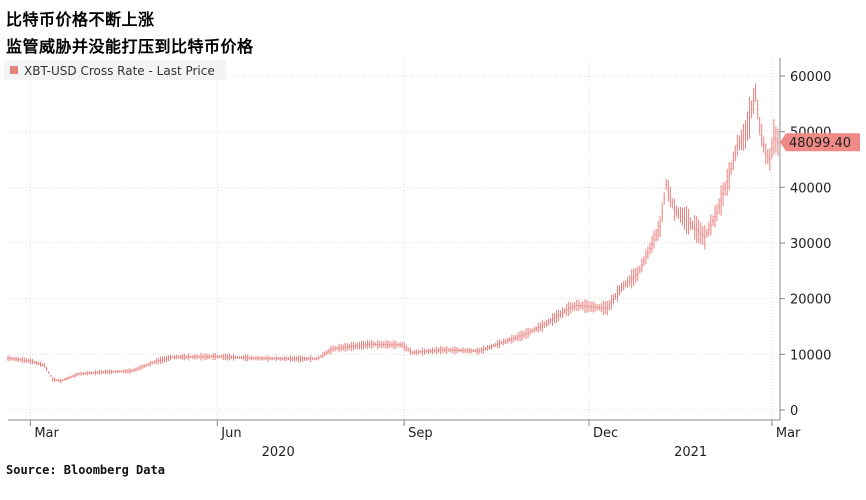 The image size is (866, 500). What do you see at coordinates (14, 70) in the screenshot?
I see `legend-swatch` at bounding box center [14, 70].